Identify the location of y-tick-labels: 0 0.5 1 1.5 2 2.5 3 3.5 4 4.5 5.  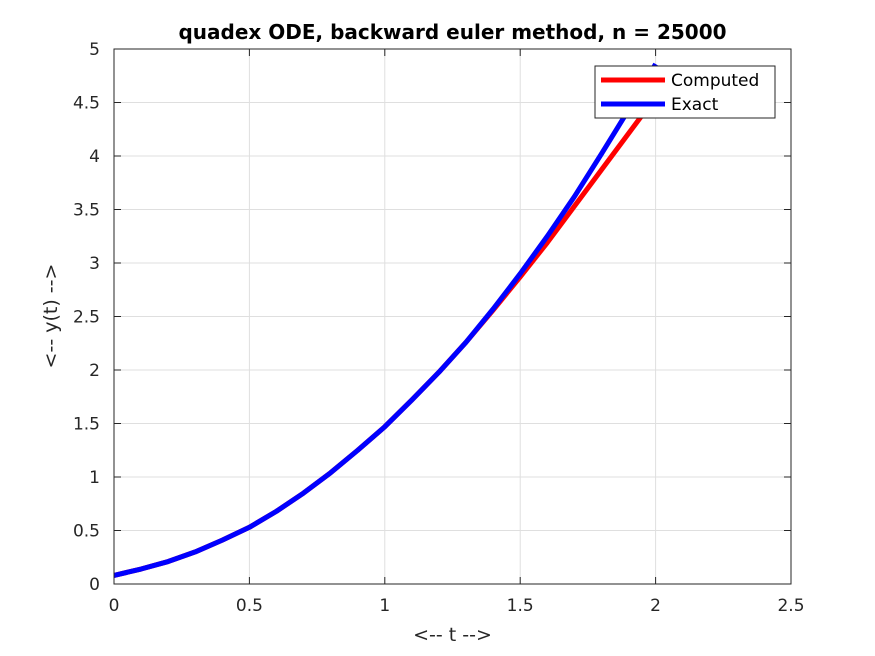
(86, 317).